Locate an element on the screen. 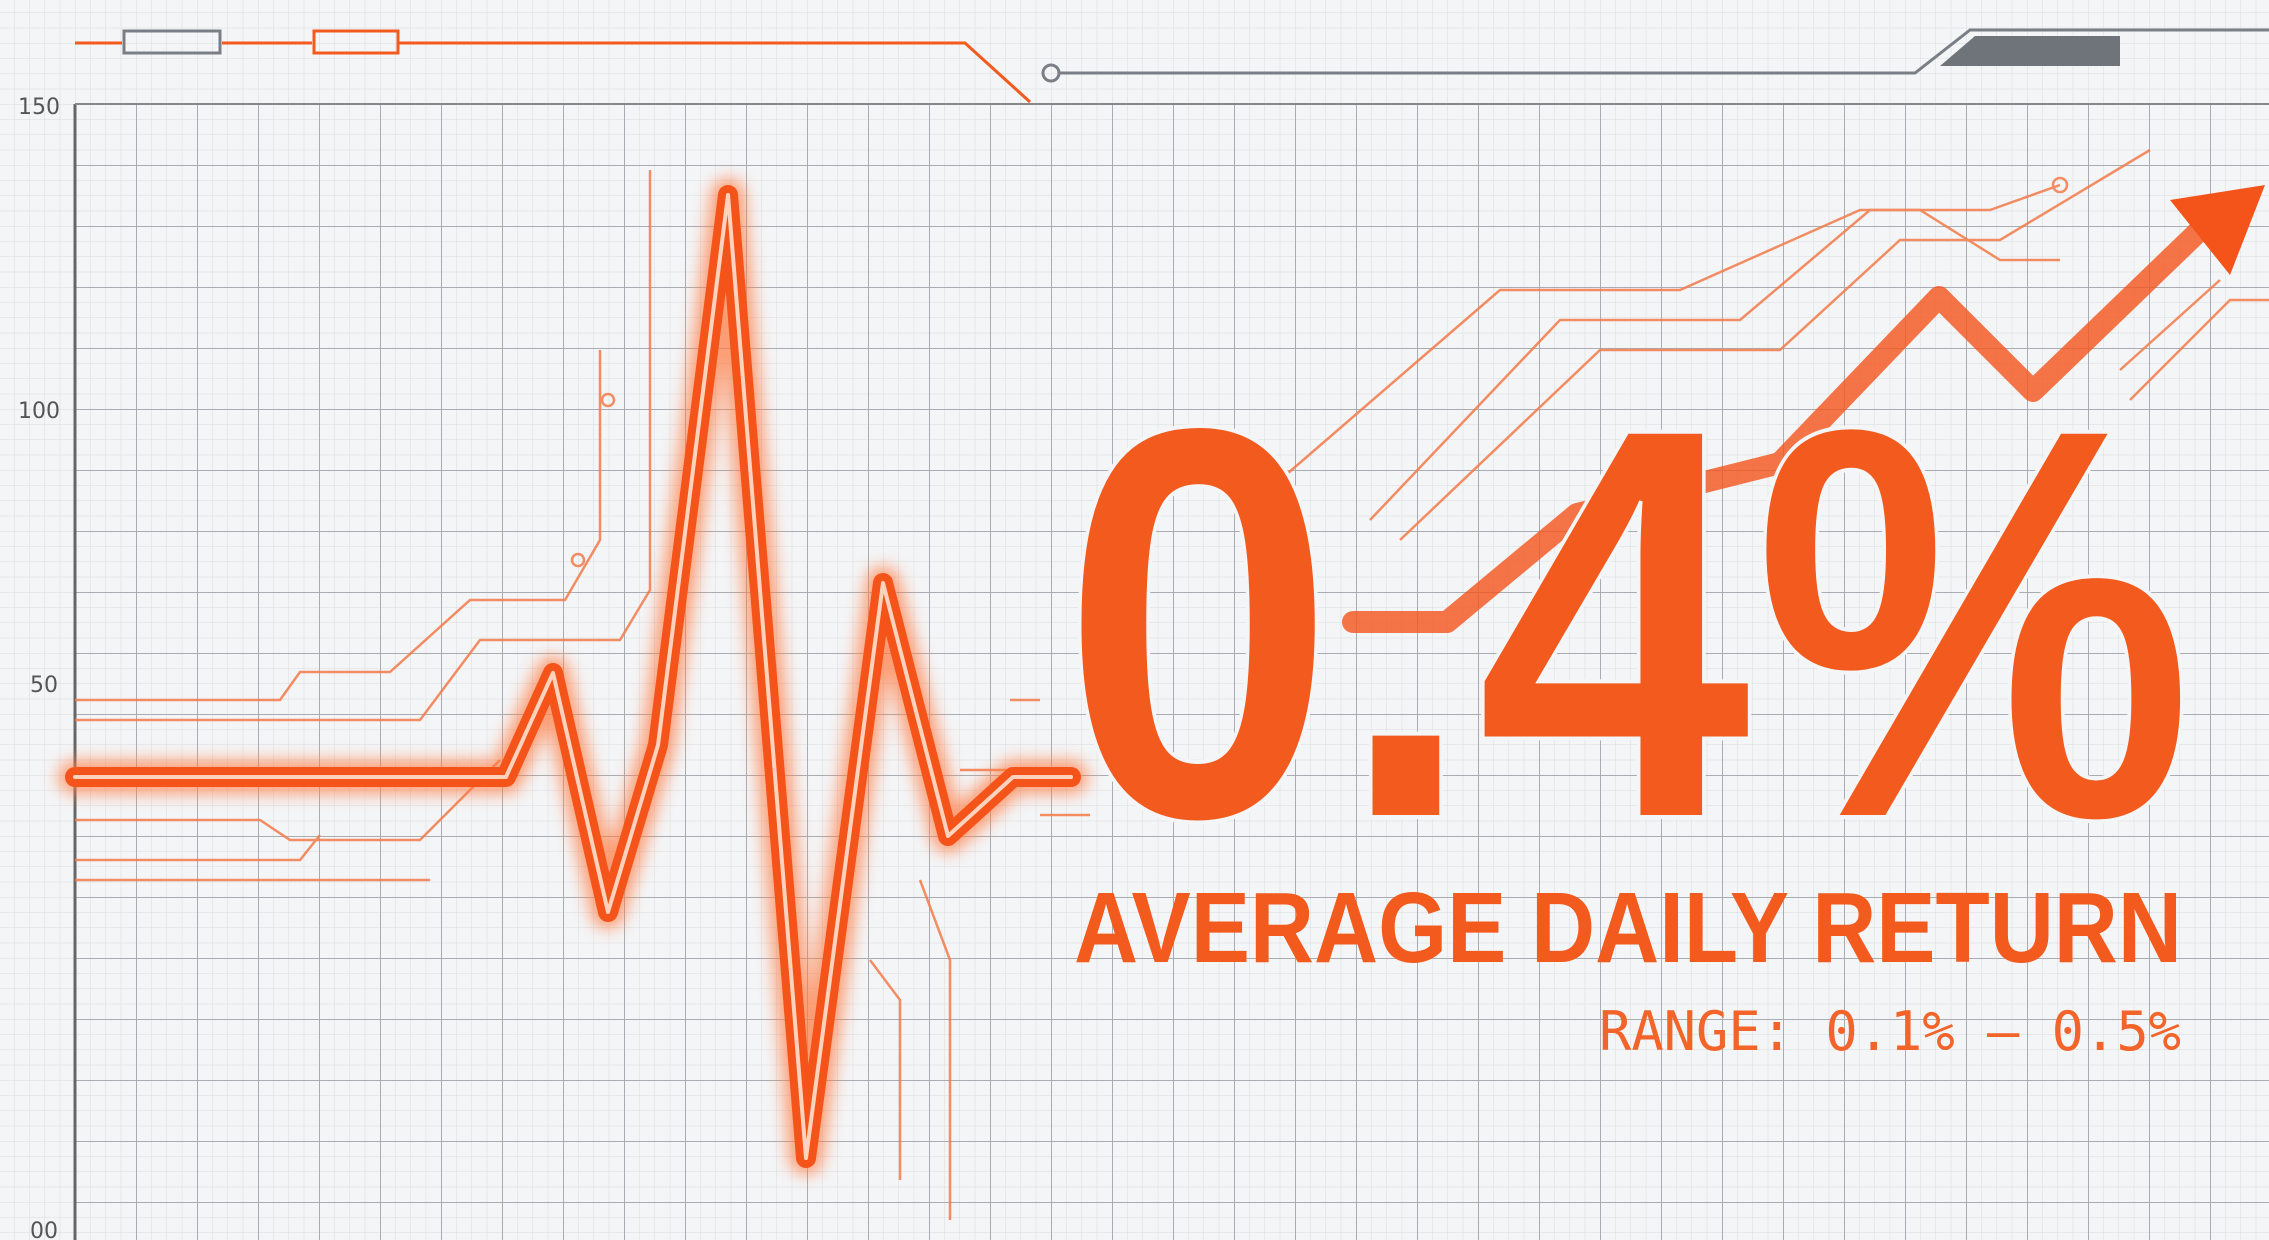 The height and width of the screenshot is (1240, 2269). axis-labels: 150 100 50 00 is located at coordinates (39, 667).